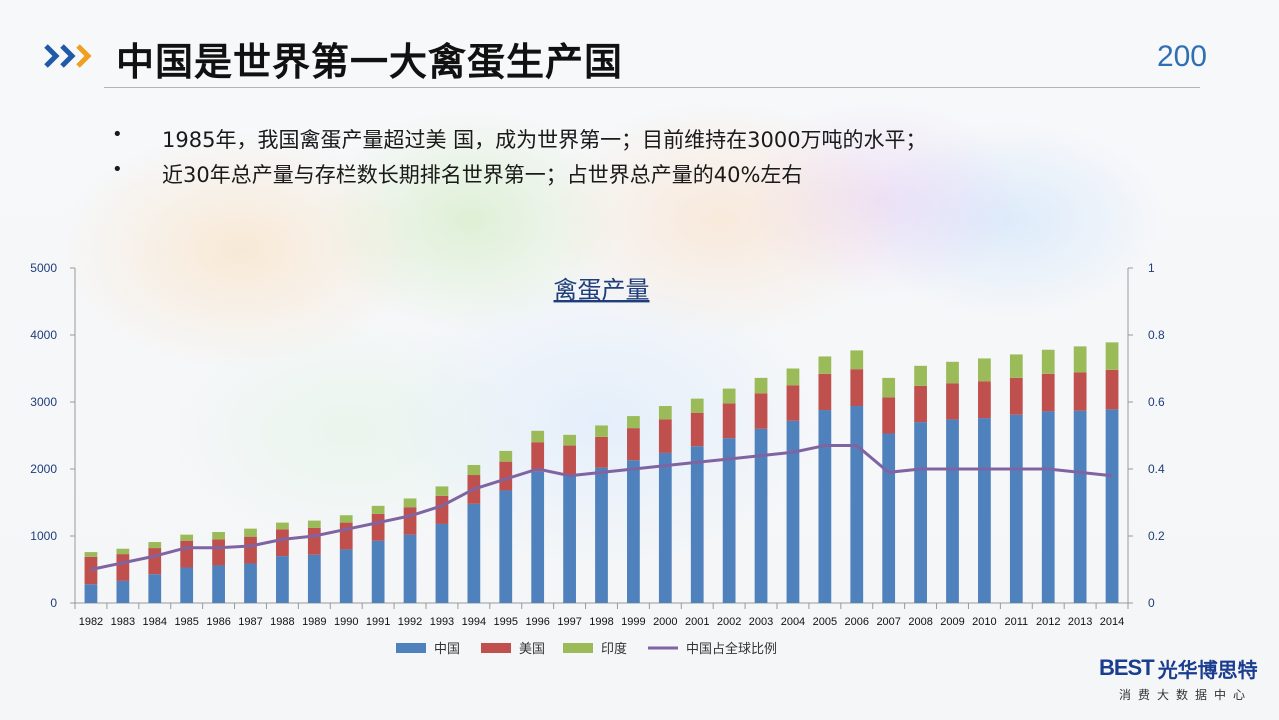 This screenshot has width=1279, height=720. I want to click on x-tick-label: 2014, so click(1112, 622).